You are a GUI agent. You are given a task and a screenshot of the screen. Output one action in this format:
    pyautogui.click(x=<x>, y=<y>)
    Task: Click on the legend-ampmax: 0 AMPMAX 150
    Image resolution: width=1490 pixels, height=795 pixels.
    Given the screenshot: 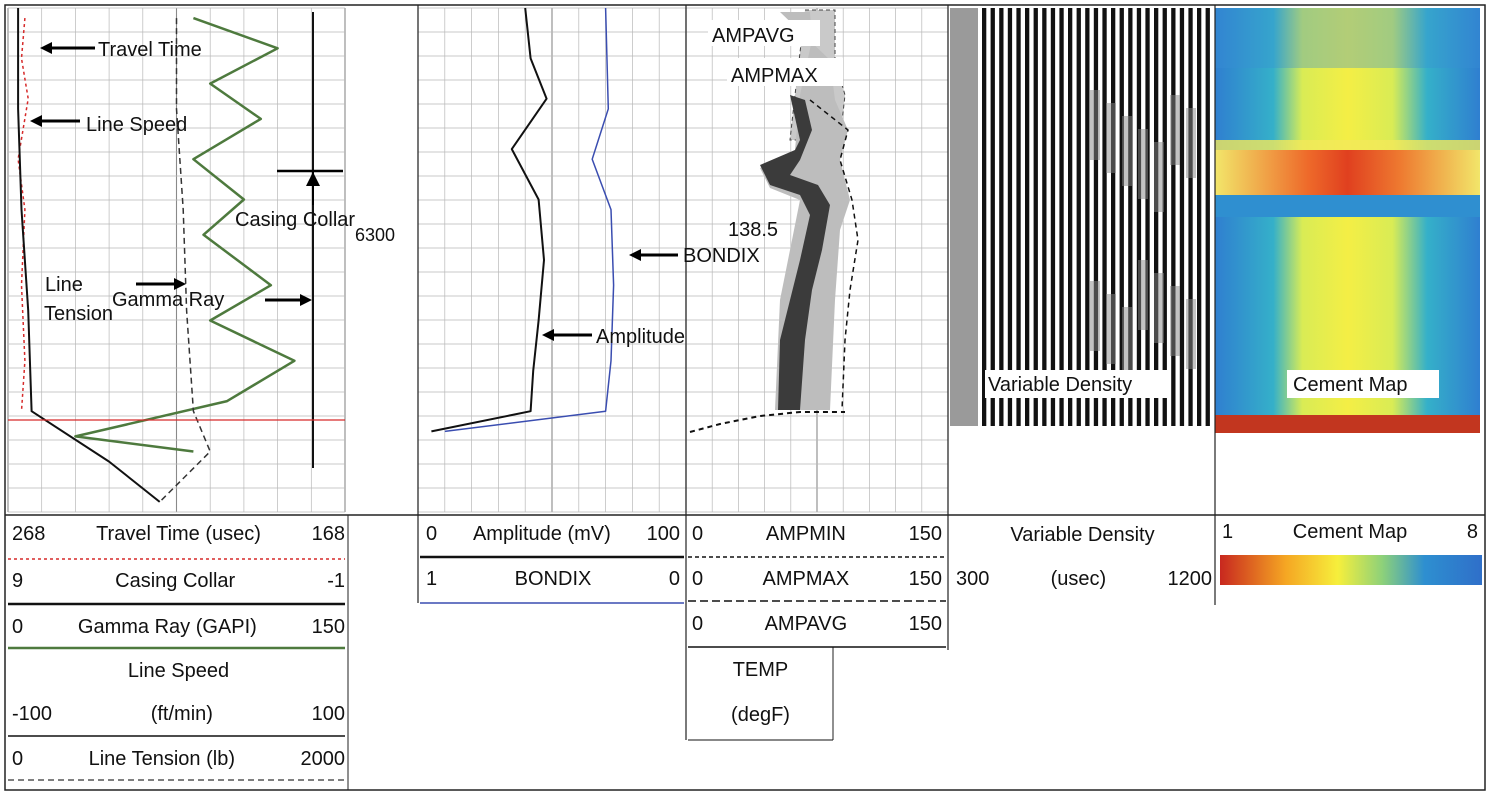 What is the action you would take?
    pyautogui.click(x=817, y=579)
    